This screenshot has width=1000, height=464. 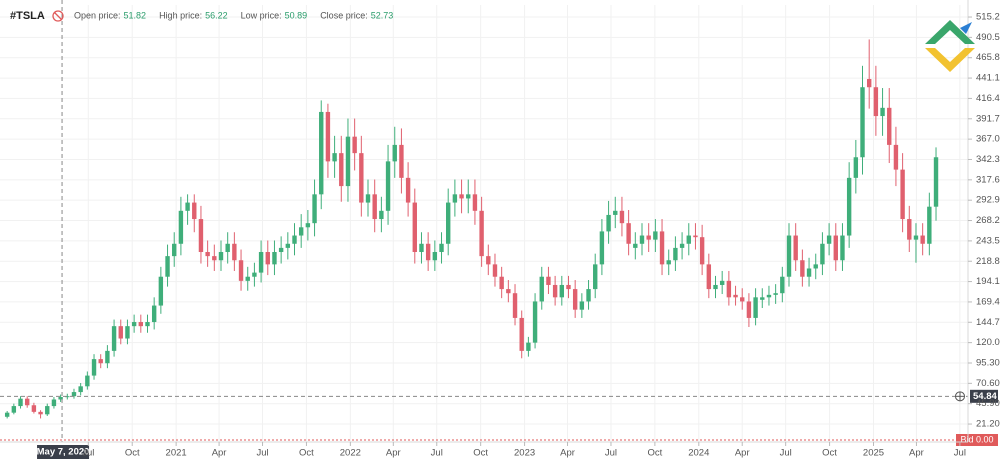 What do you see at coordinates (988, 37) in the screenshot?
I see `y-tick-label: 490.50` at bounding box center [988, 37].